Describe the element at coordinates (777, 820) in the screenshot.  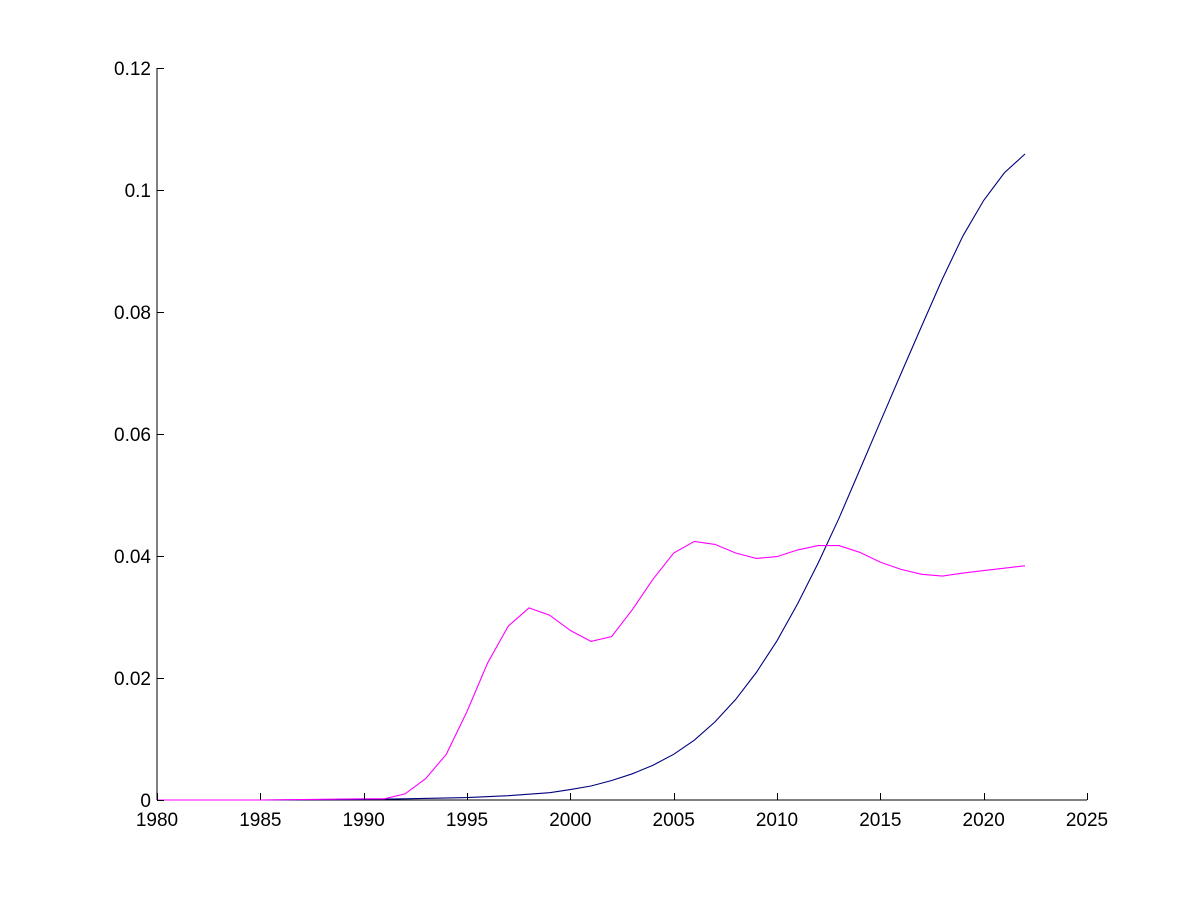
I see `x-tick-label: 2010` at that location.